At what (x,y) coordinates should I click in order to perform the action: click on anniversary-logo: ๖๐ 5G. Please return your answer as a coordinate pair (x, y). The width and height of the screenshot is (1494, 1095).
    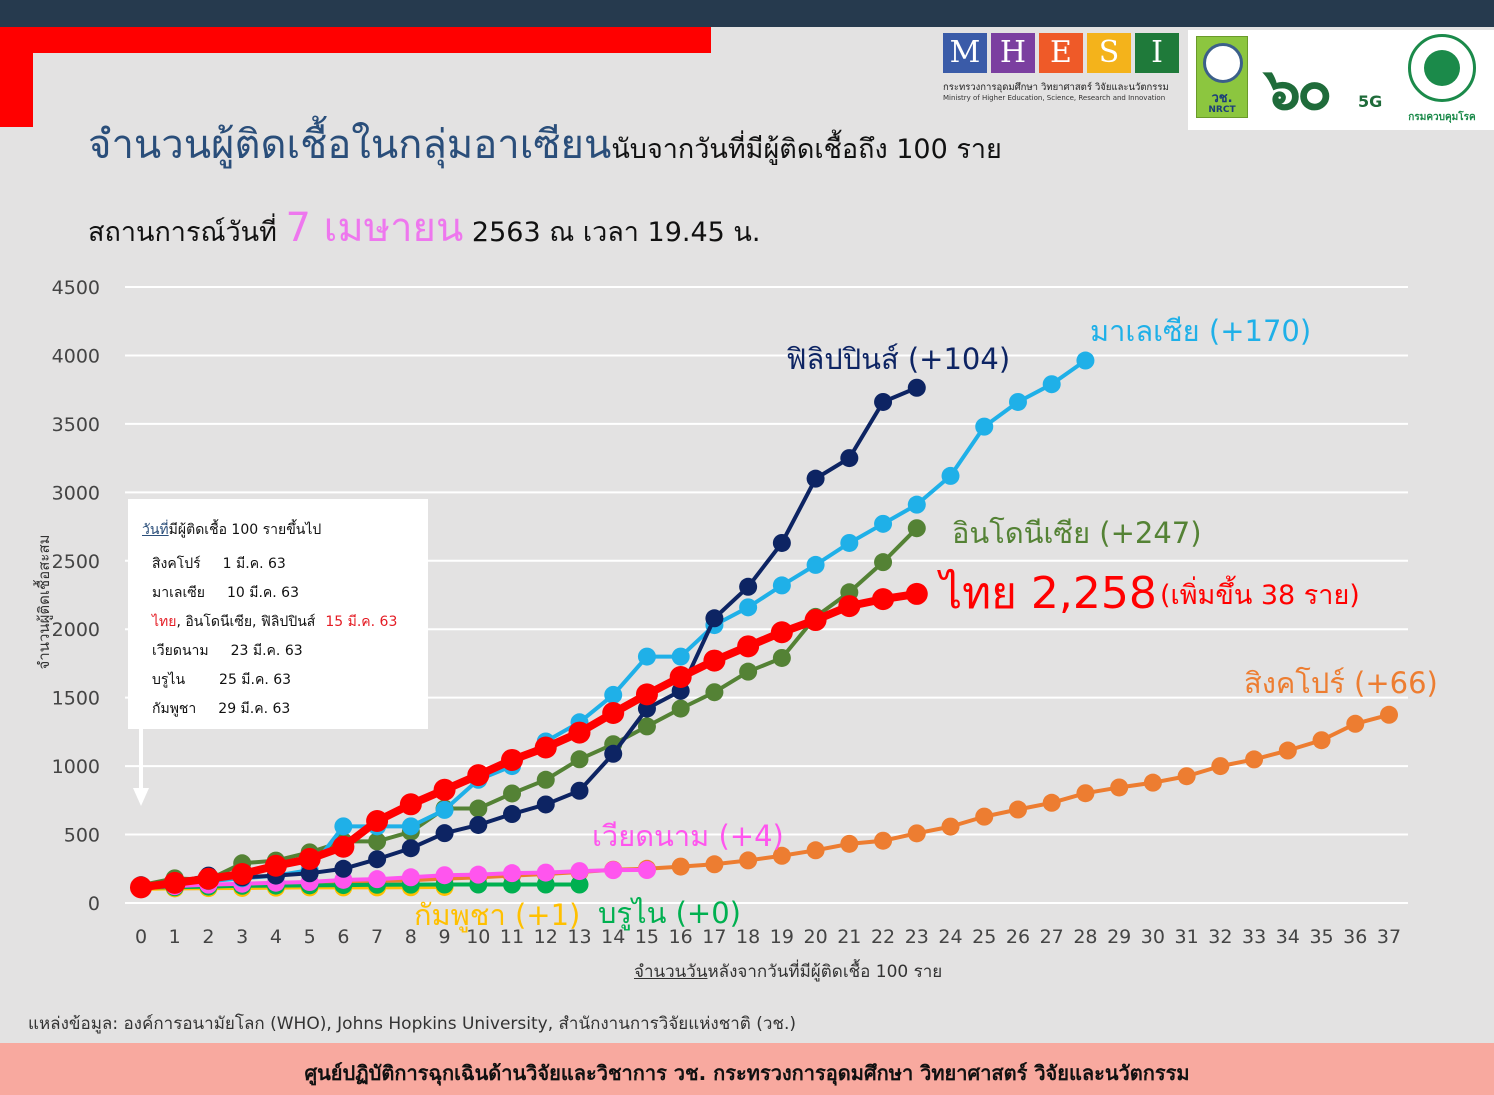
    Looking at the image, I should click on (1323, 81).